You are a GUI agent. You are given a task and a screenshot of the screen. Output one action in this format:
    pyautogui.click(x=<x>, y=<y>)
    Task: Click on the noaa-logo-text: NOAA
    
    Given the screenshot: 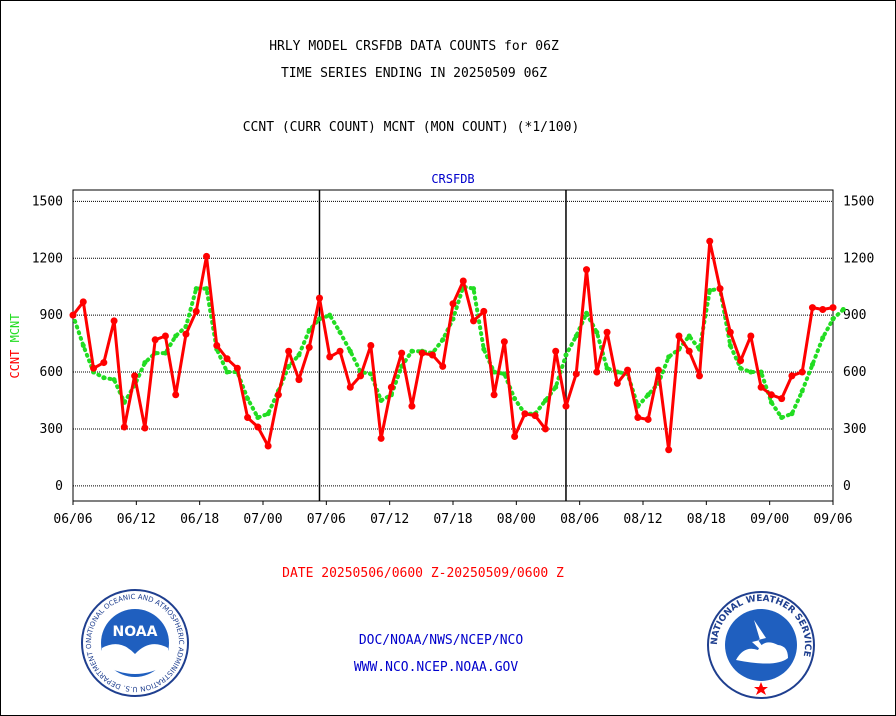 What is the action you would take?
    pyautogui.click(x=135, y=632)
    